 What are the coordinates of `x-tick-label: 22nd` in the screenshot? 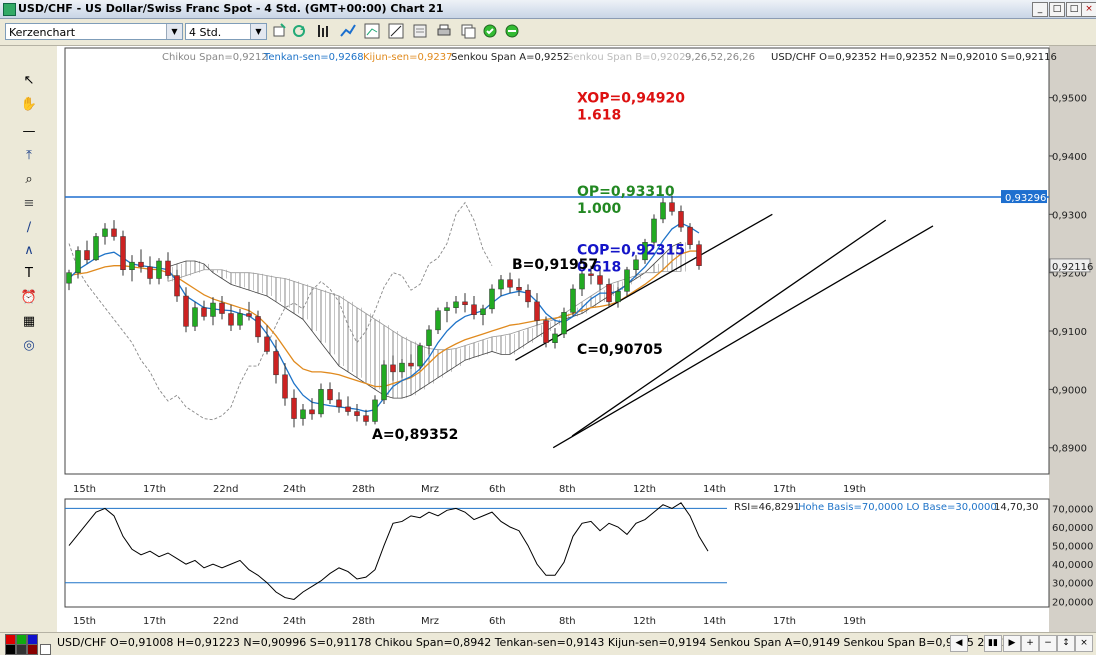 It's located at (225, 489).